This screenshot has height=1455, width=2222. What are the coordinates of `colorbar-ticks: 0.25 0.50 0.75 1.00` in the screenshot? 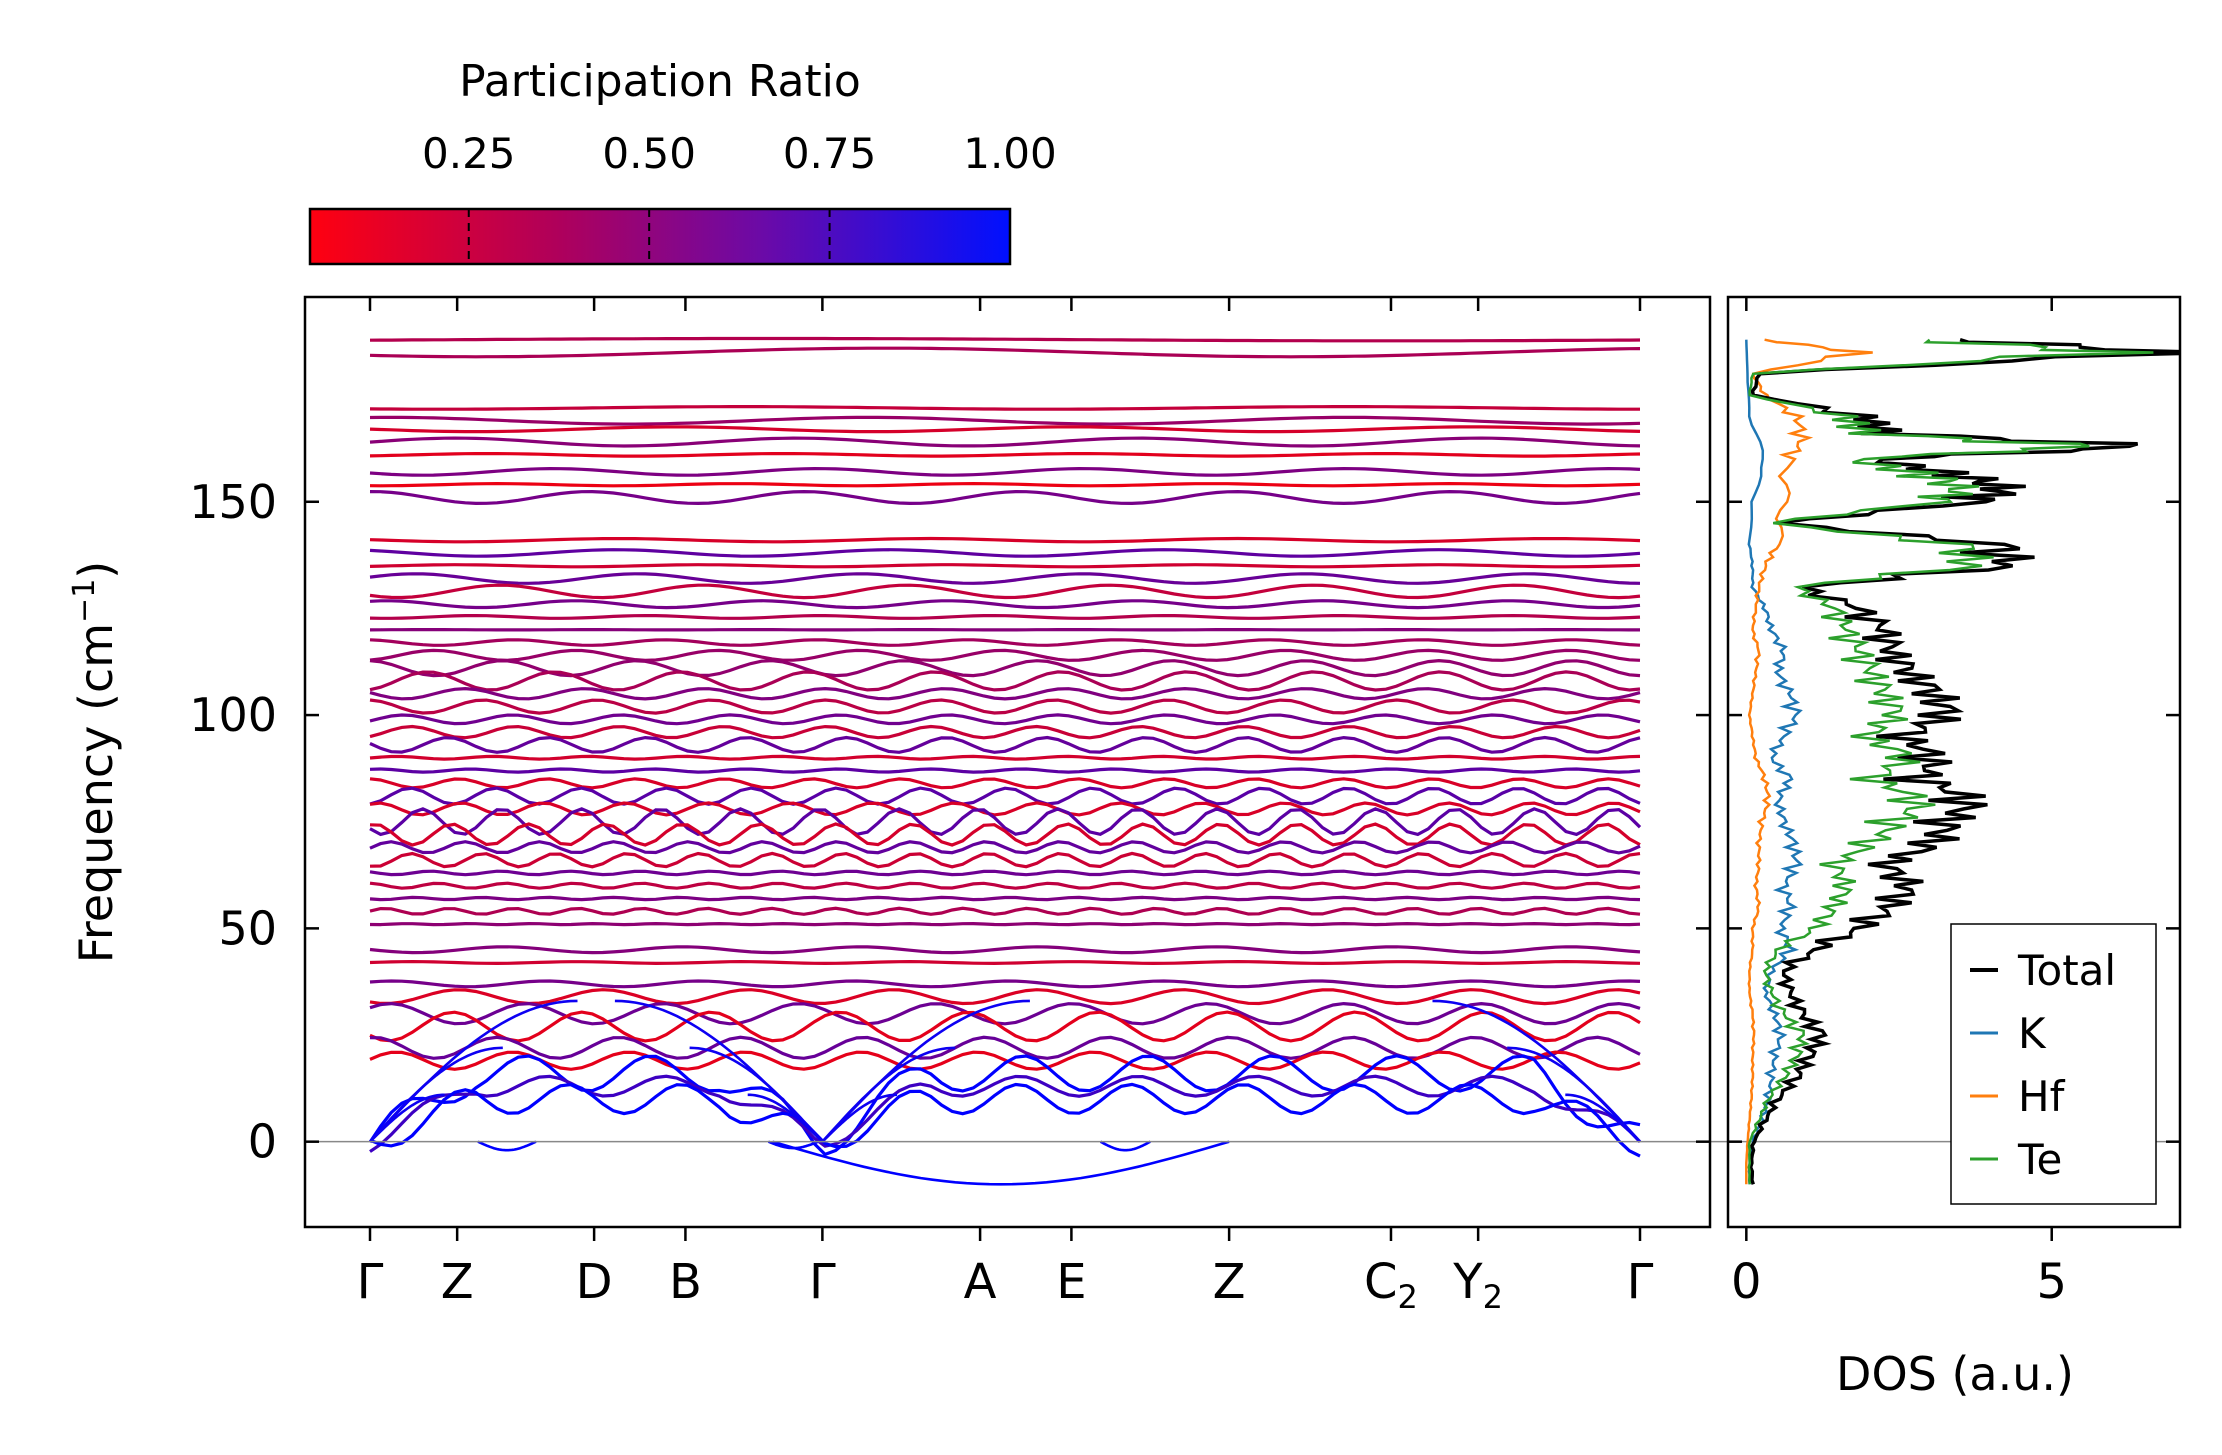 It's located at (739, 196).